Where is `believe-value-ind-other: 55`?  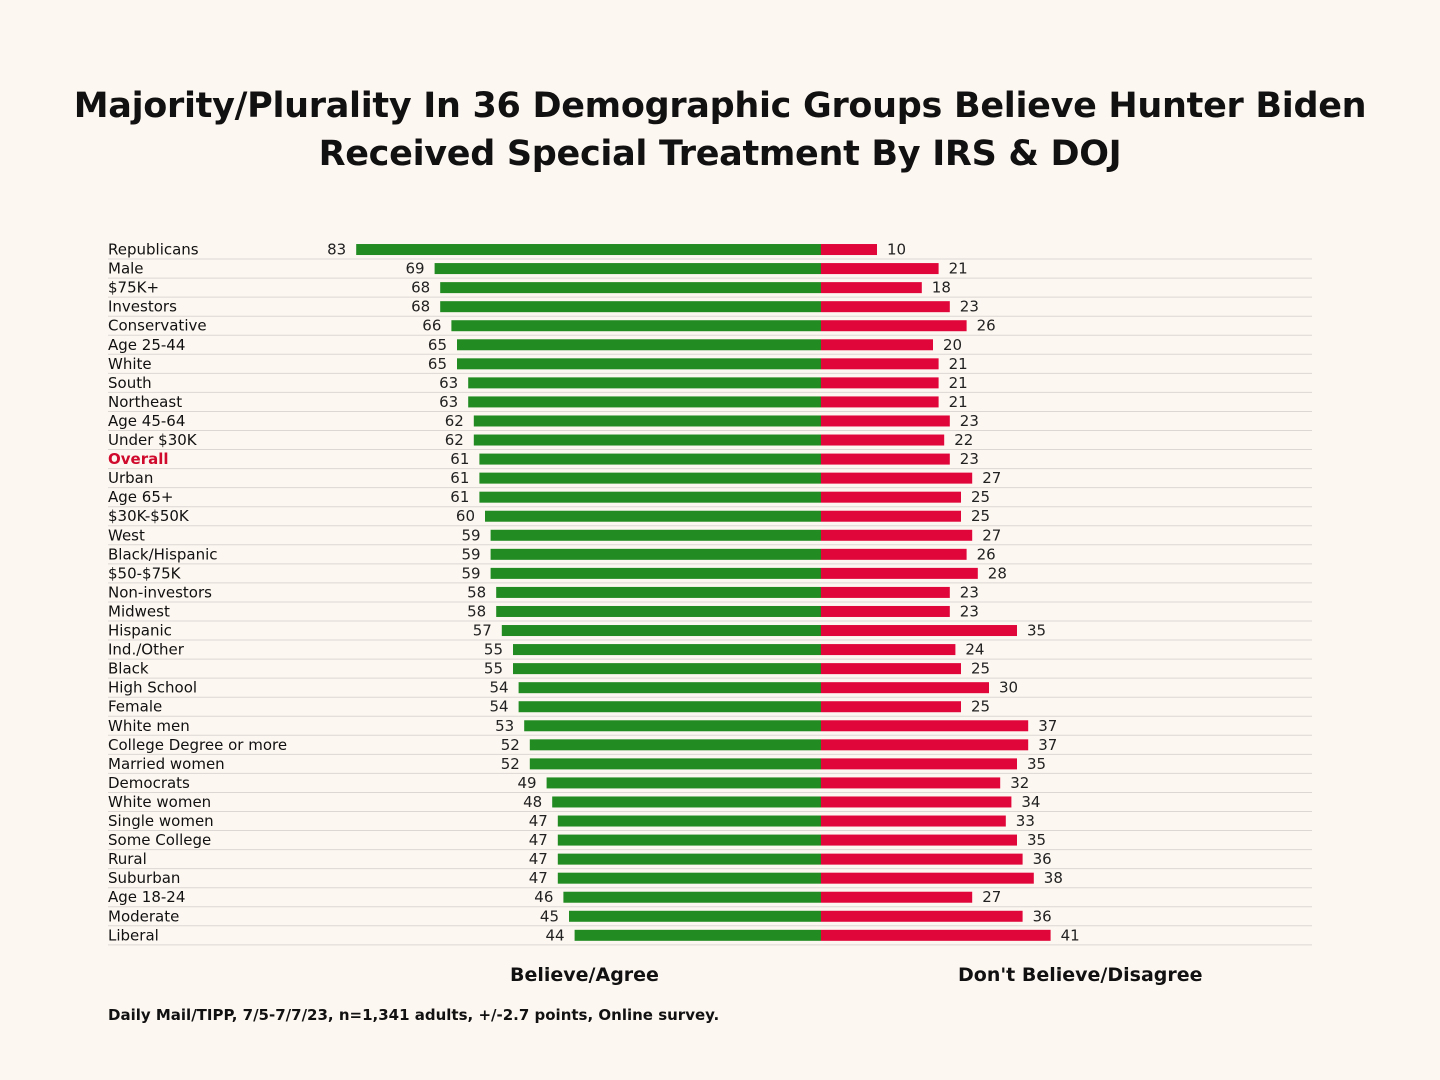 believe-value-ind-other: 55 is located at coordinates (493, 650).